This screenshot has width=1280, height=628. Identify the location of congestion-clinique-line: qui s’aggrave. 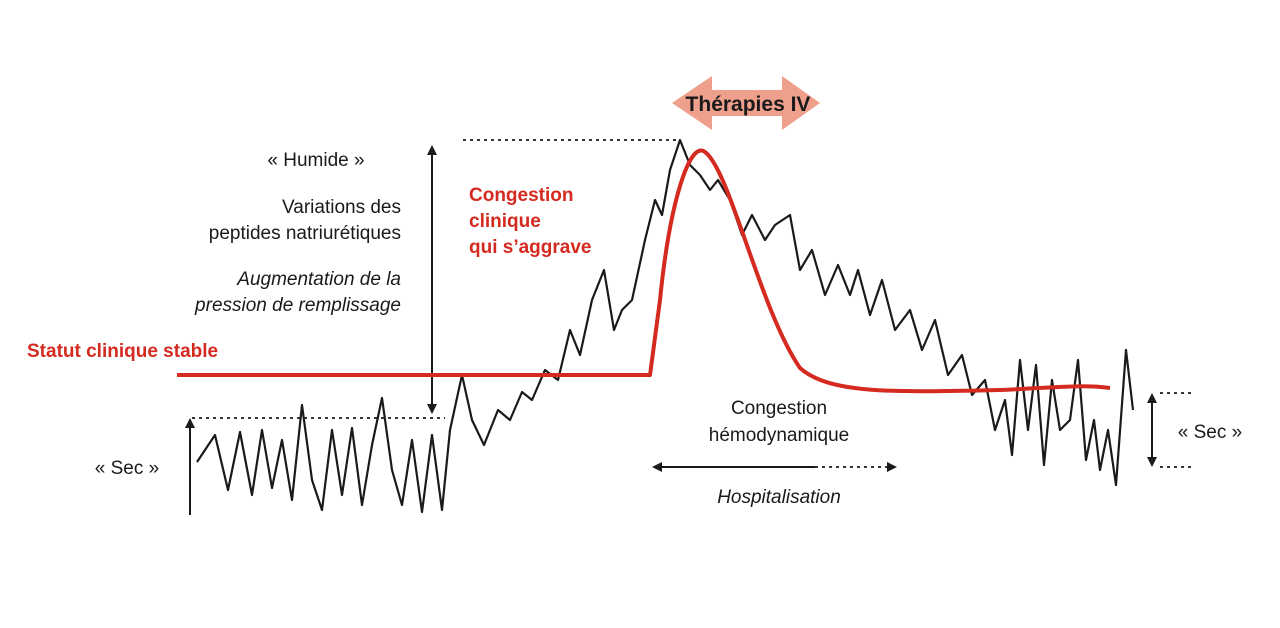
(530, 247).